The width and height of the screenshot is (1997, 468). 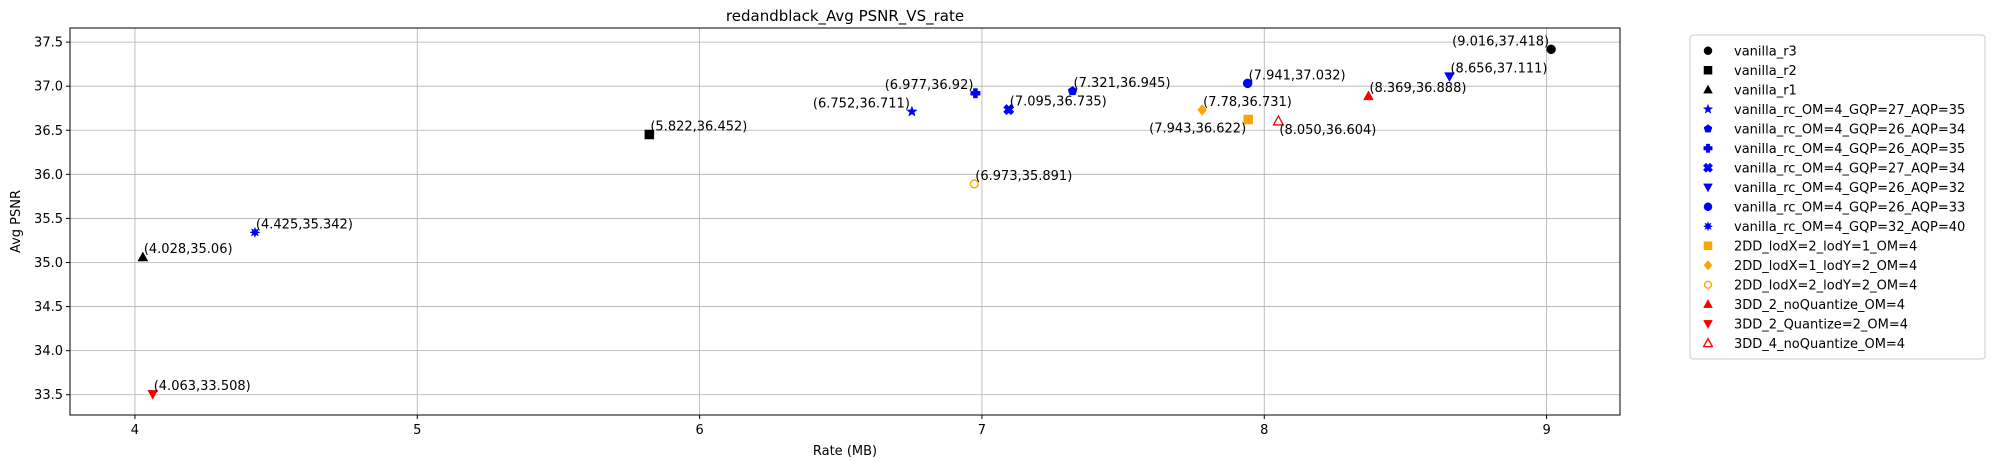 I want to click on y-tick-label: 34.5, so click(x=48, y=307).